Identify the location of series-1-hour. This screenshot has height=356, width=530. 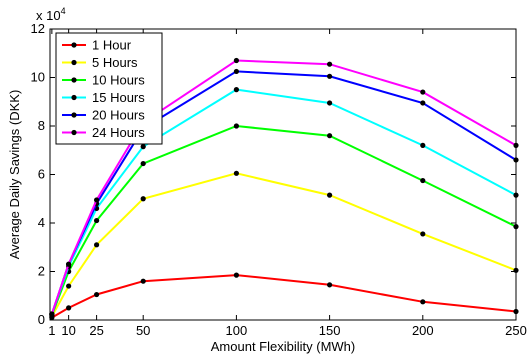
(284, 296).